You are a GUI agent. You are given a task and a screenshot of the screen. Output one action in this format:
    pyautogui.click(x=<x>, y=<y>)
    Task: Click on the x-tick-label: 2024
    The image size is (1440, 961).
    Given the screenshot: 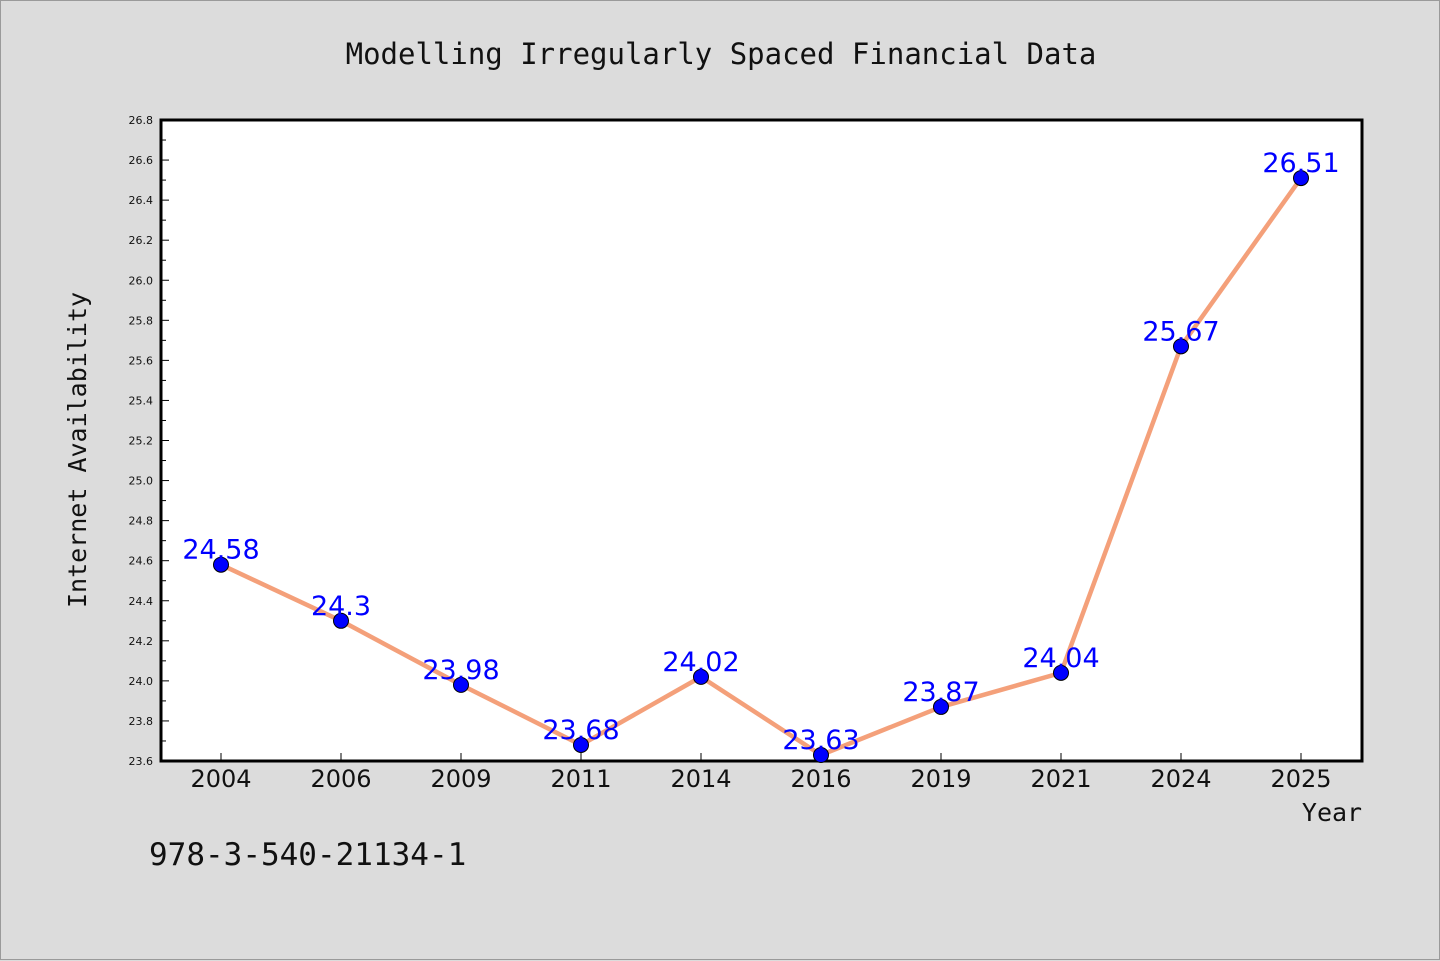 What is the action you would take?
    pyautogui.click(x=1180, y=779)
    